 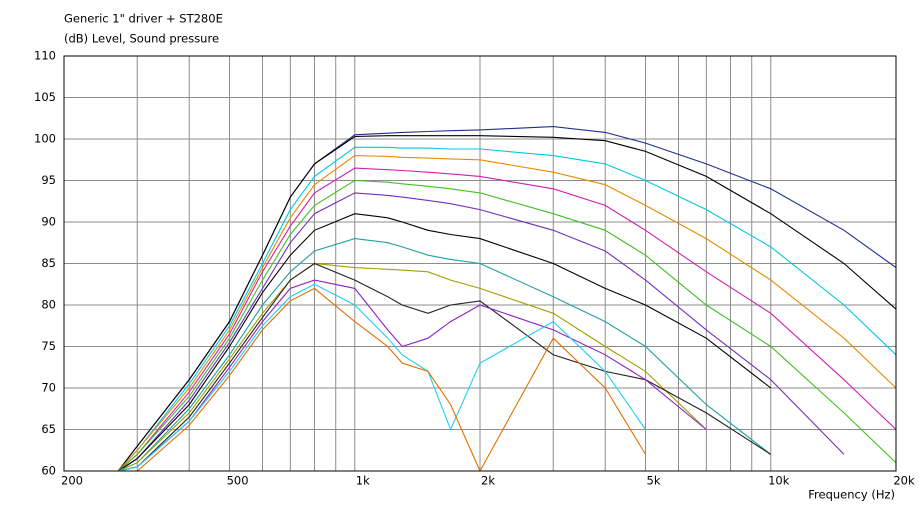 I want to click on y-tick-label: 110, so click(x=45, y=56).